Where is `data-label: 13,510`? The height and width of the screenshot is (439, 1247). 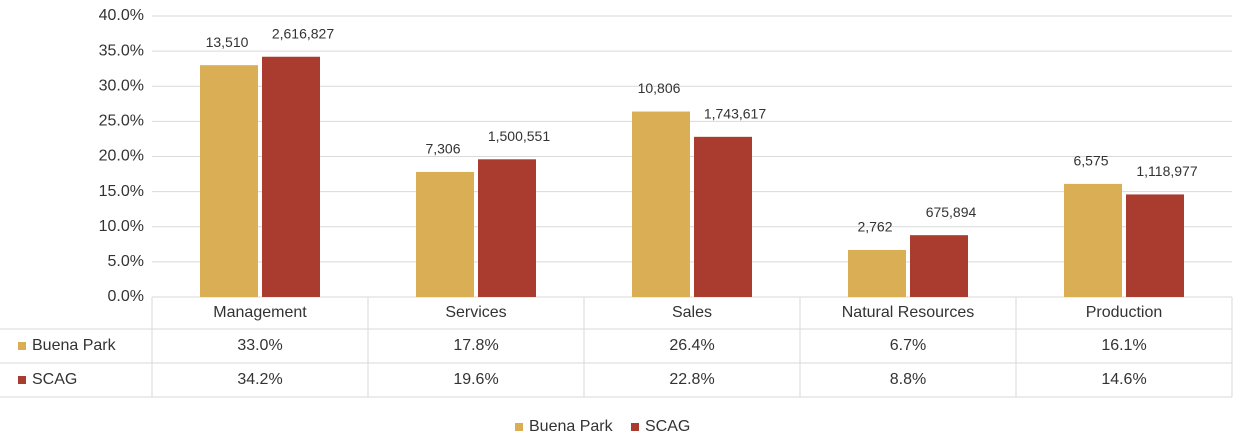
data-label: 13,510 is located at coordinates (227, 42).